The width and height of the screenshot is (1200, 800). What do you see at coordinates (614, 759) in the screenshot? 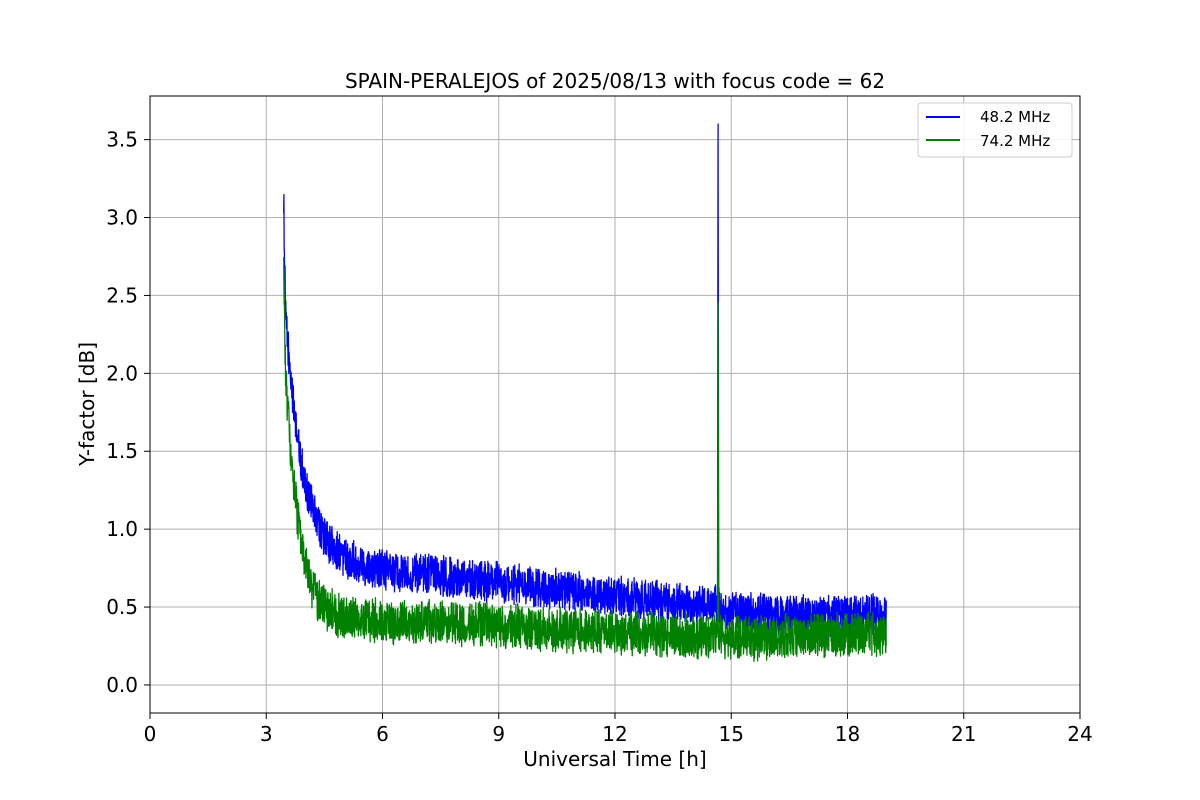
I see `x-axis-label: Universal Time [h]` at bounding box center [614, 759].